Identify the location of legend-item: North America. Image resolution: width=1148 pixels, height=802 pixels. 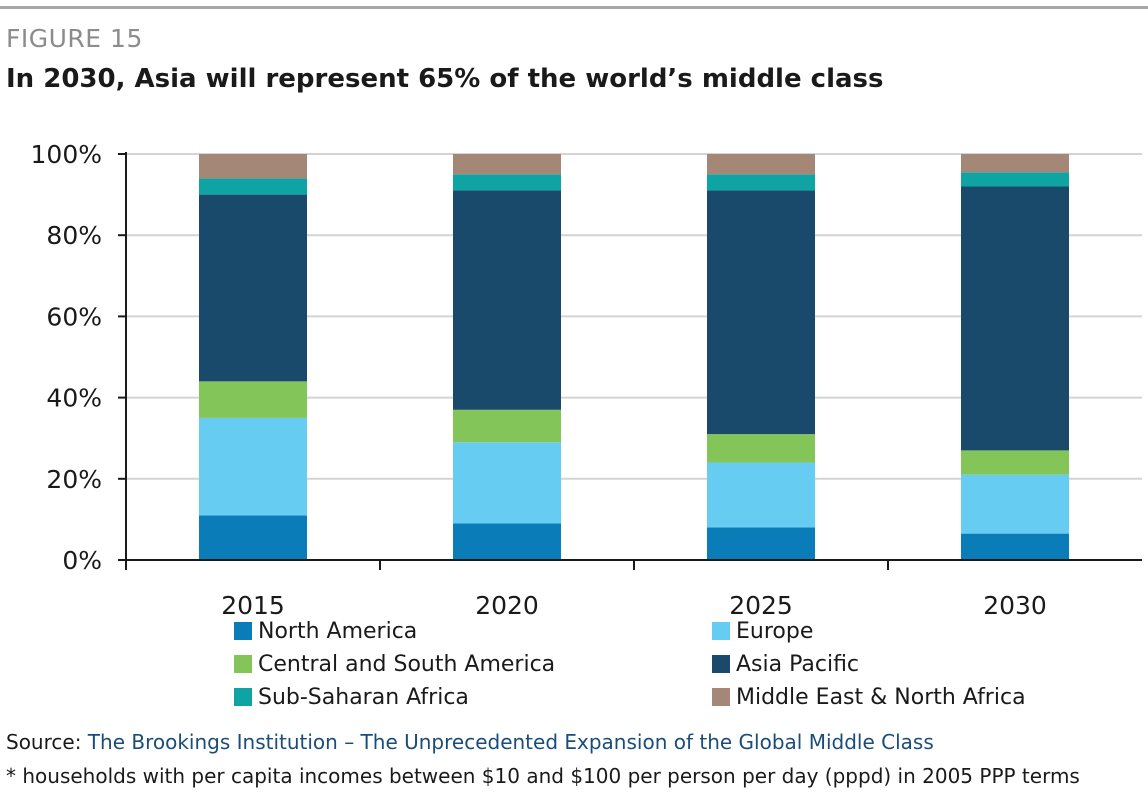
(325, 631).